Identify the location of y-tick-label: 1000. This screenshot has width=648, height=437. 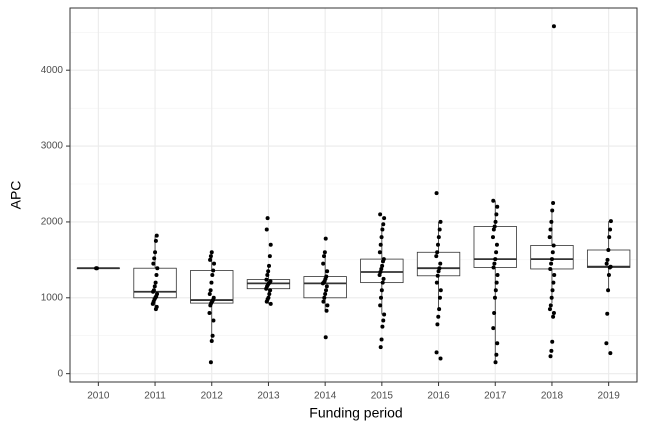
(52, 297).